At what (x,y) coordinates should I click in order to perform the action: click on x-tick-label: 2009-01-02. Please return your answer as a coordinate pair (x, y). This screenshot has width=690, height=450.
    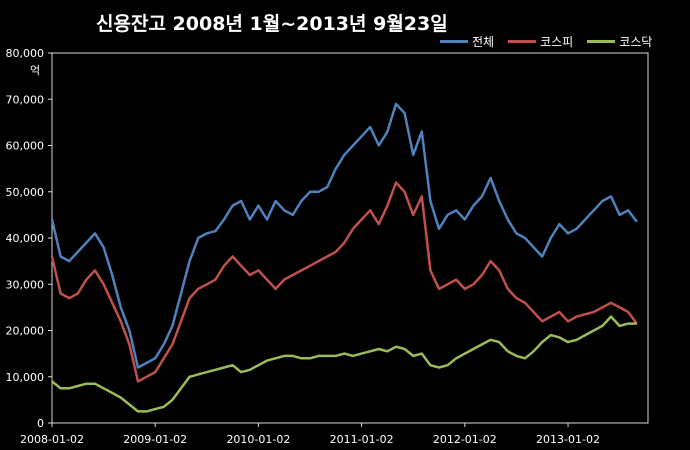
    Looking at the image, I should click on (155, 439).